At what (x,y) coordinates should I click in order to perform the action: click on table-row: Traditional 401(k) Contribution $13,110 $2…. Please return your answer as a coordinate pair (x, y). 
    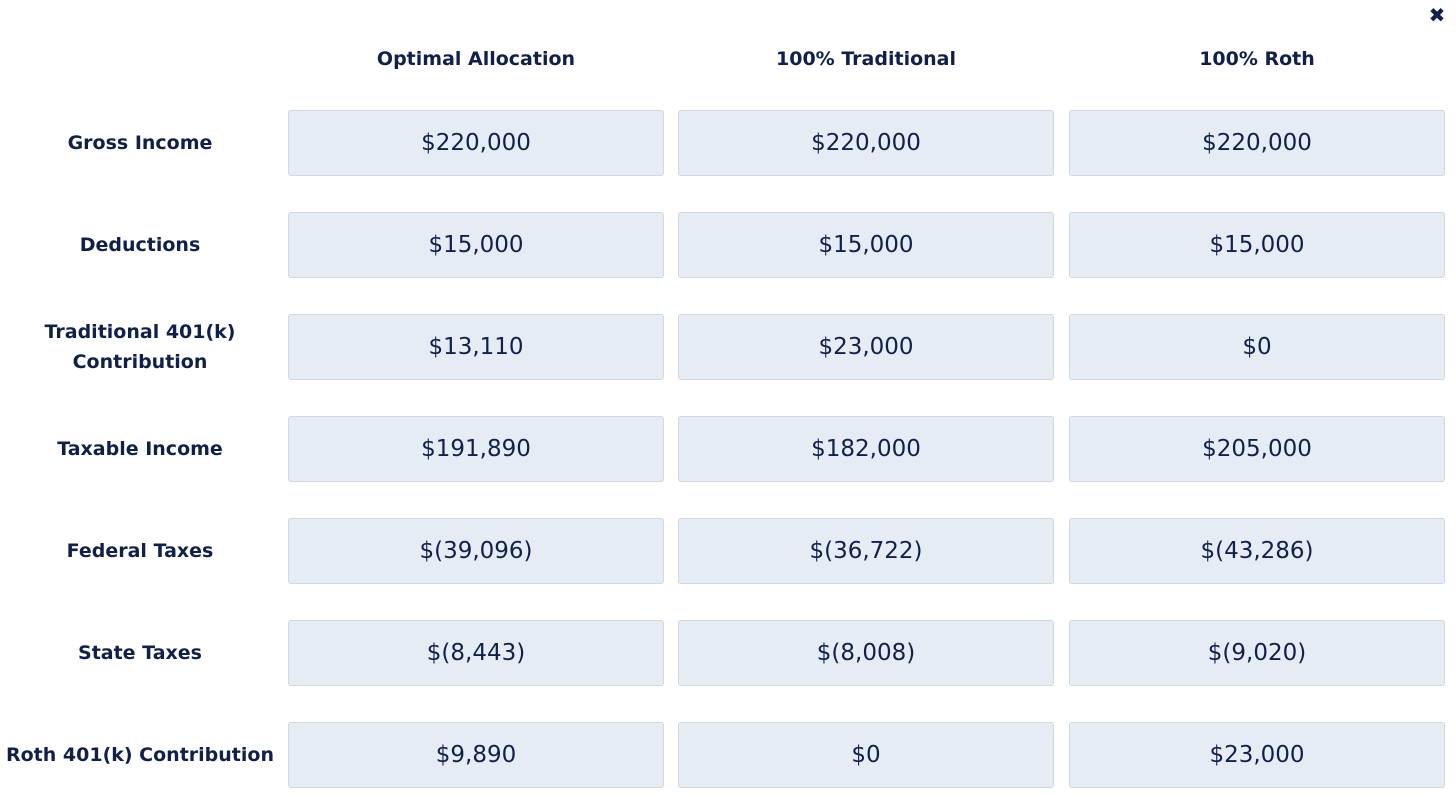
    Looking at the image, I should click on (728, 347).